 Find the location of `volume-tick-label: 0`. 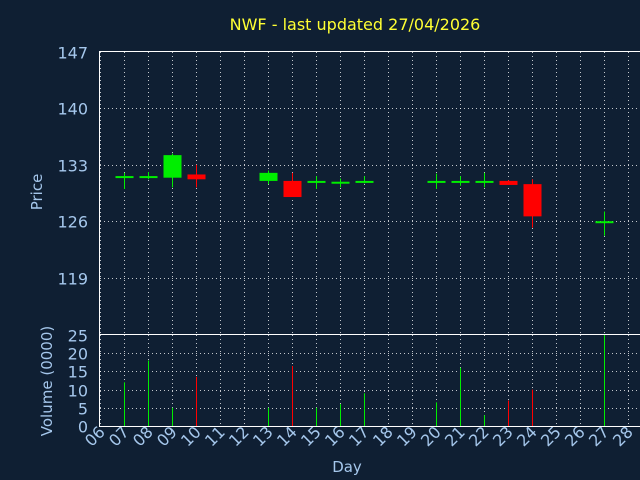

volume-tick-label: 0 is located at coordinates (83, 427).